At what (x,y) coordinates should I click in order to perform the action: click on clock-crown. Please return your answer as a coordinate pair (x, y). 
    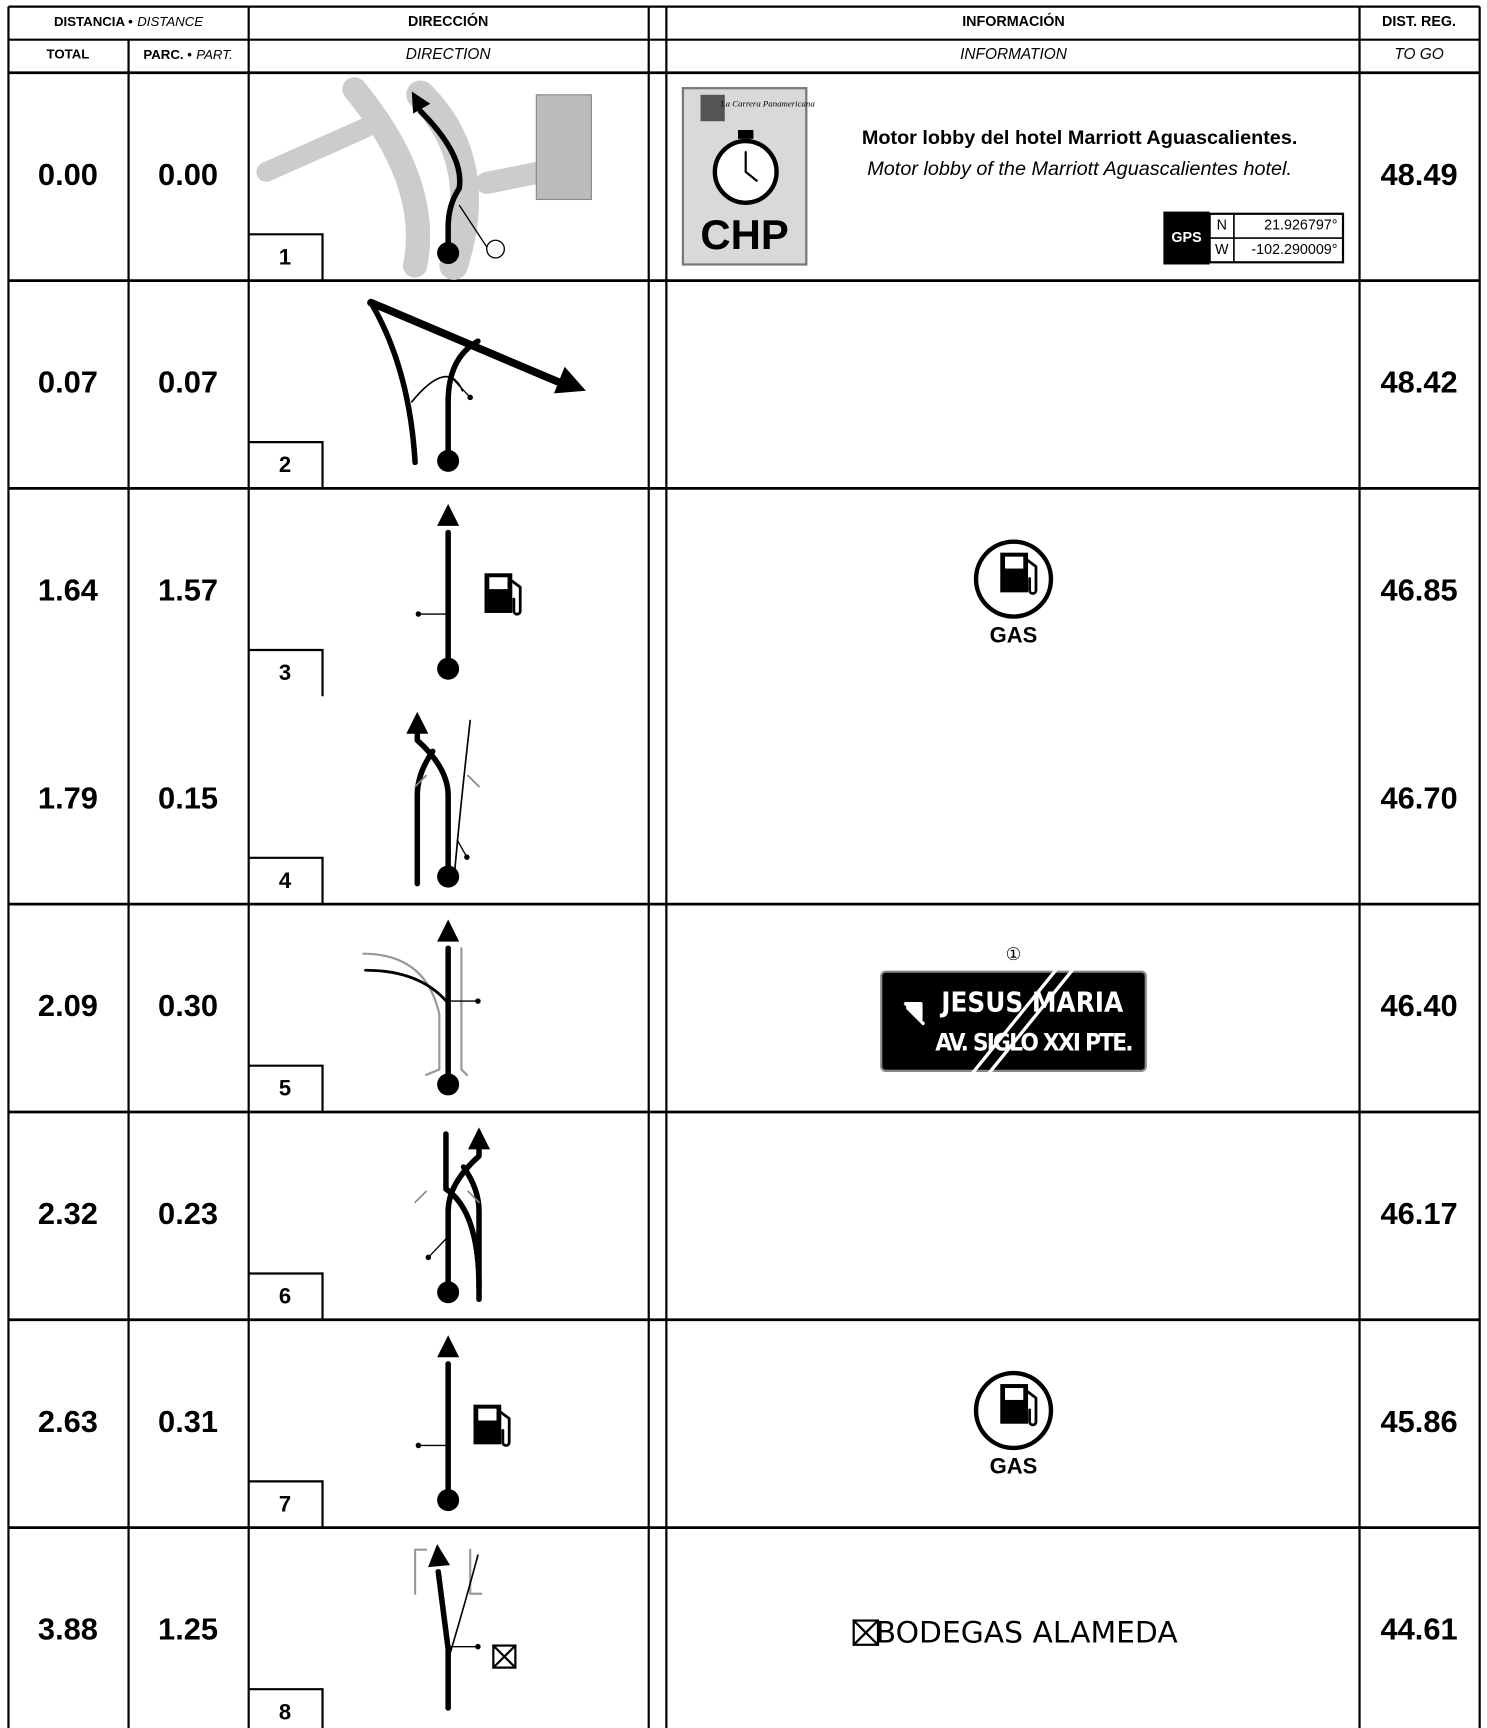
    Looking at the image, I should click on (745, 134).